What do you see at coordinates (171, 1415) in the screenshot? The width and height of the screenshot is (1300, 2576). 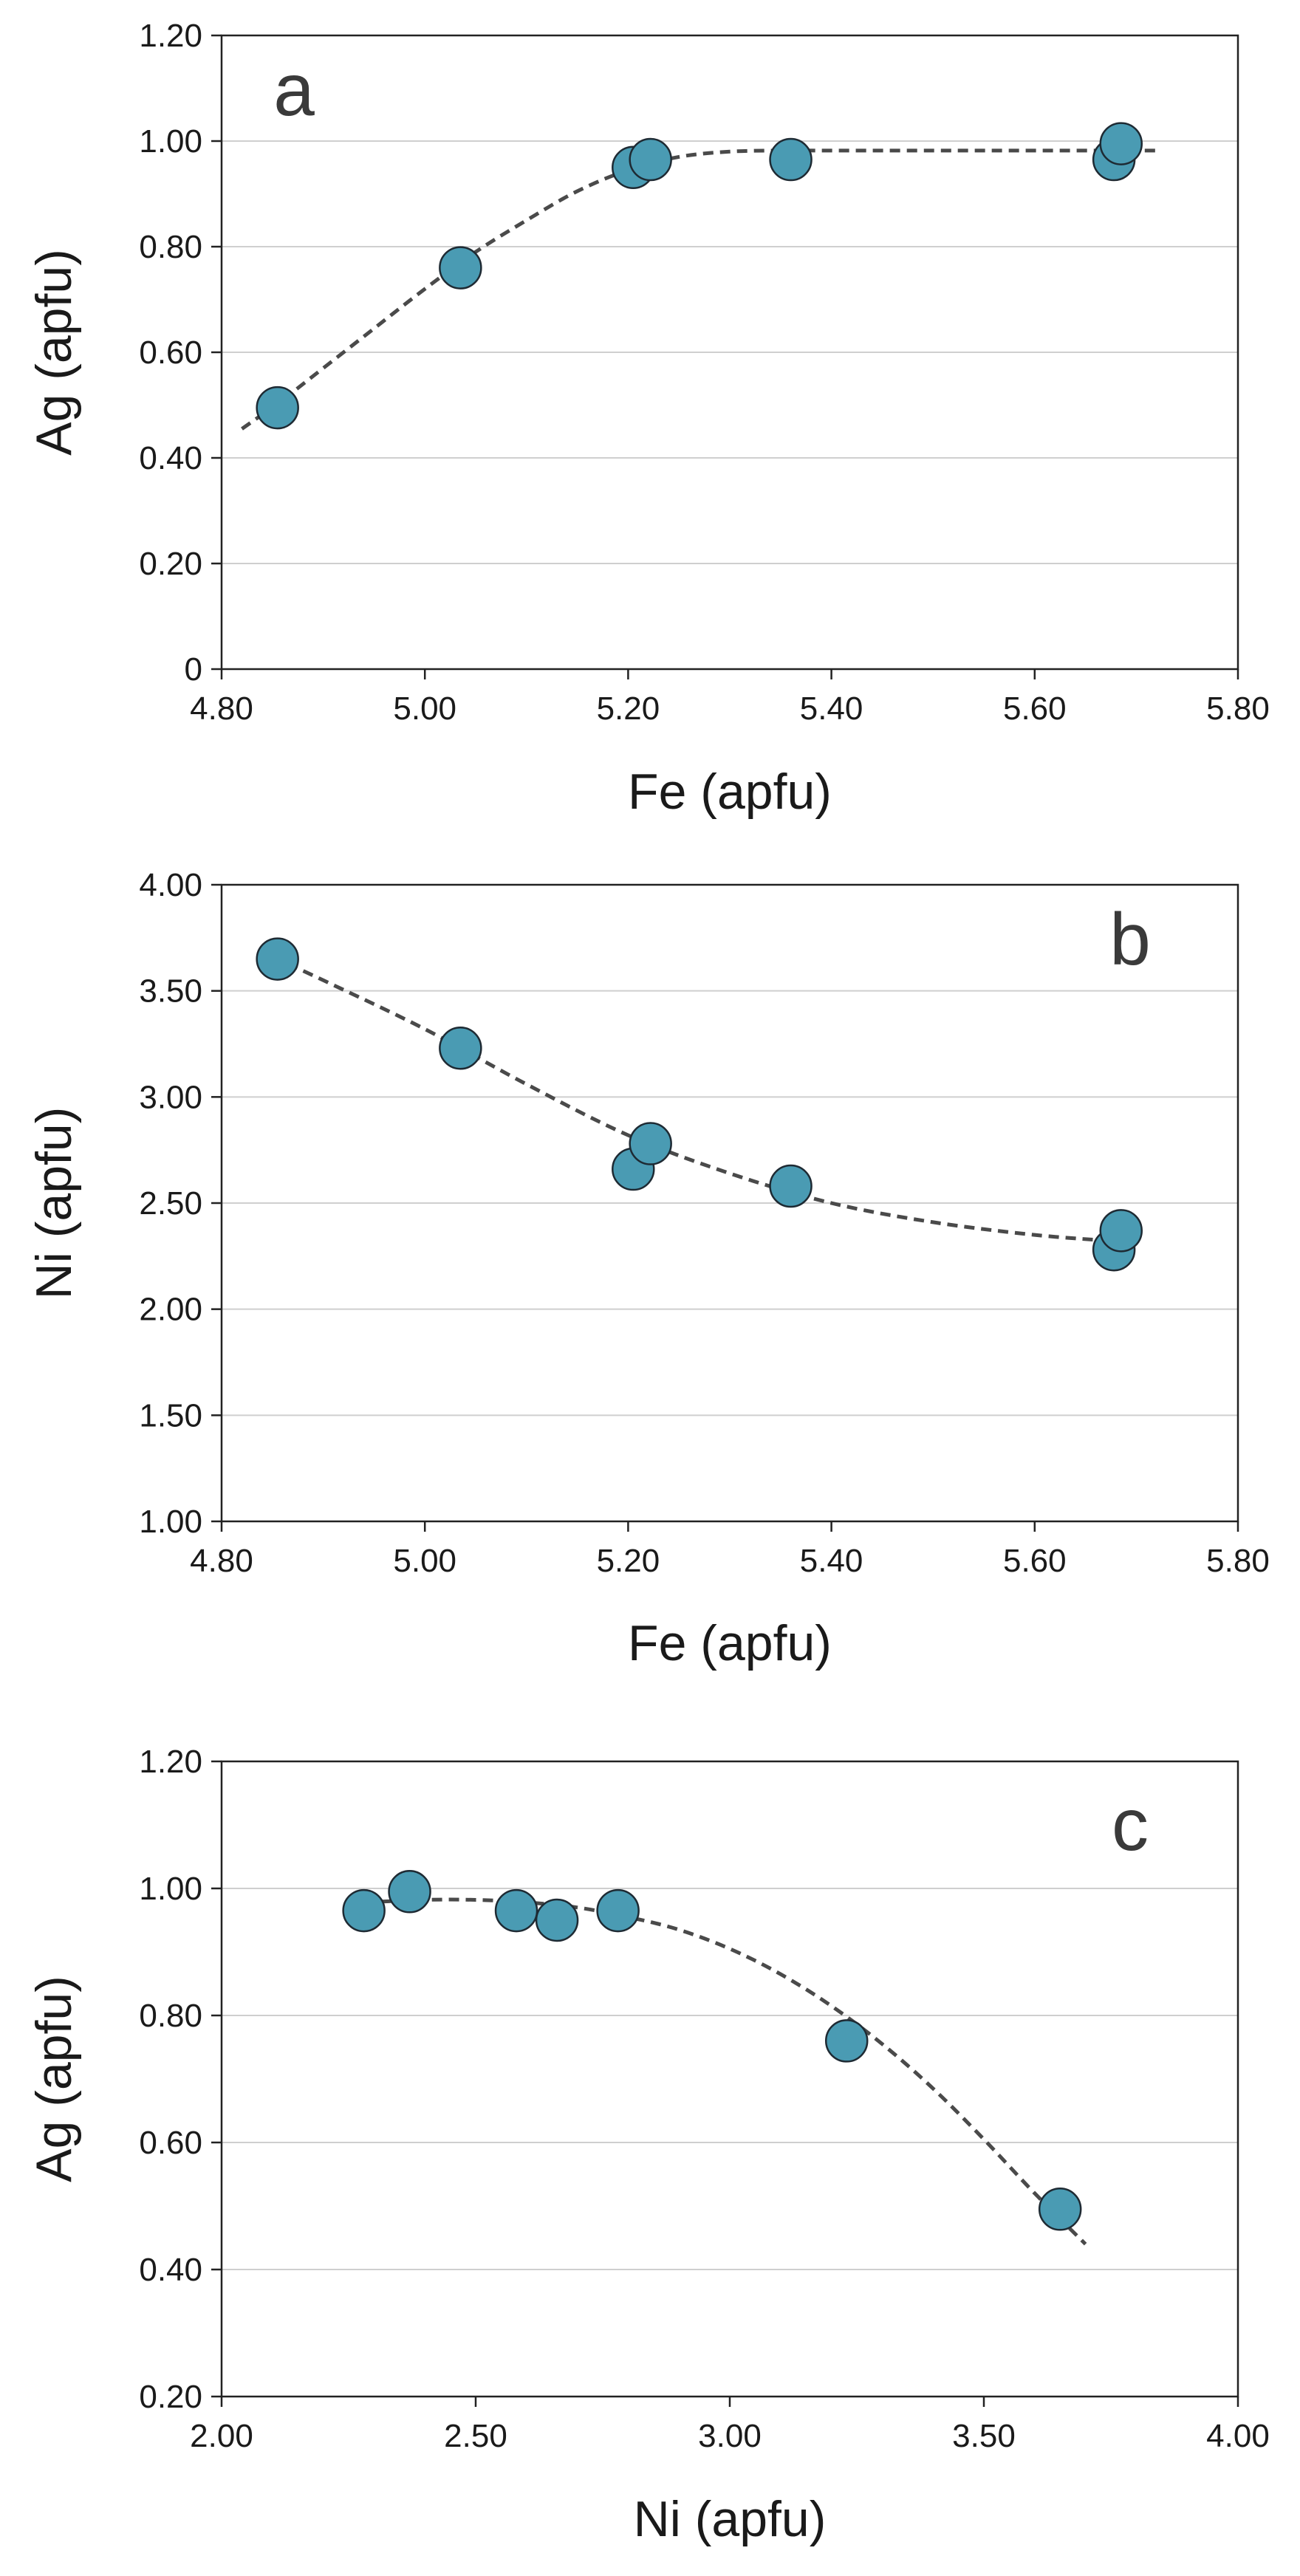 I see `y-tick-label: 1.50` at bounding box center [171, 1415].